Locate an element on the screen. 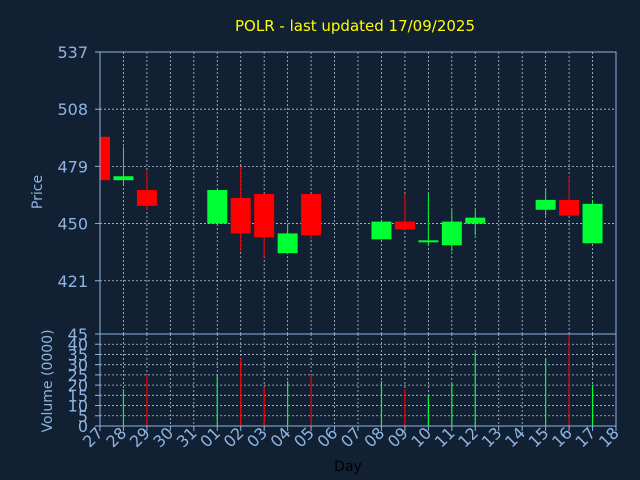  volume-tick-label: 5 is located at coordinates (83, 416).